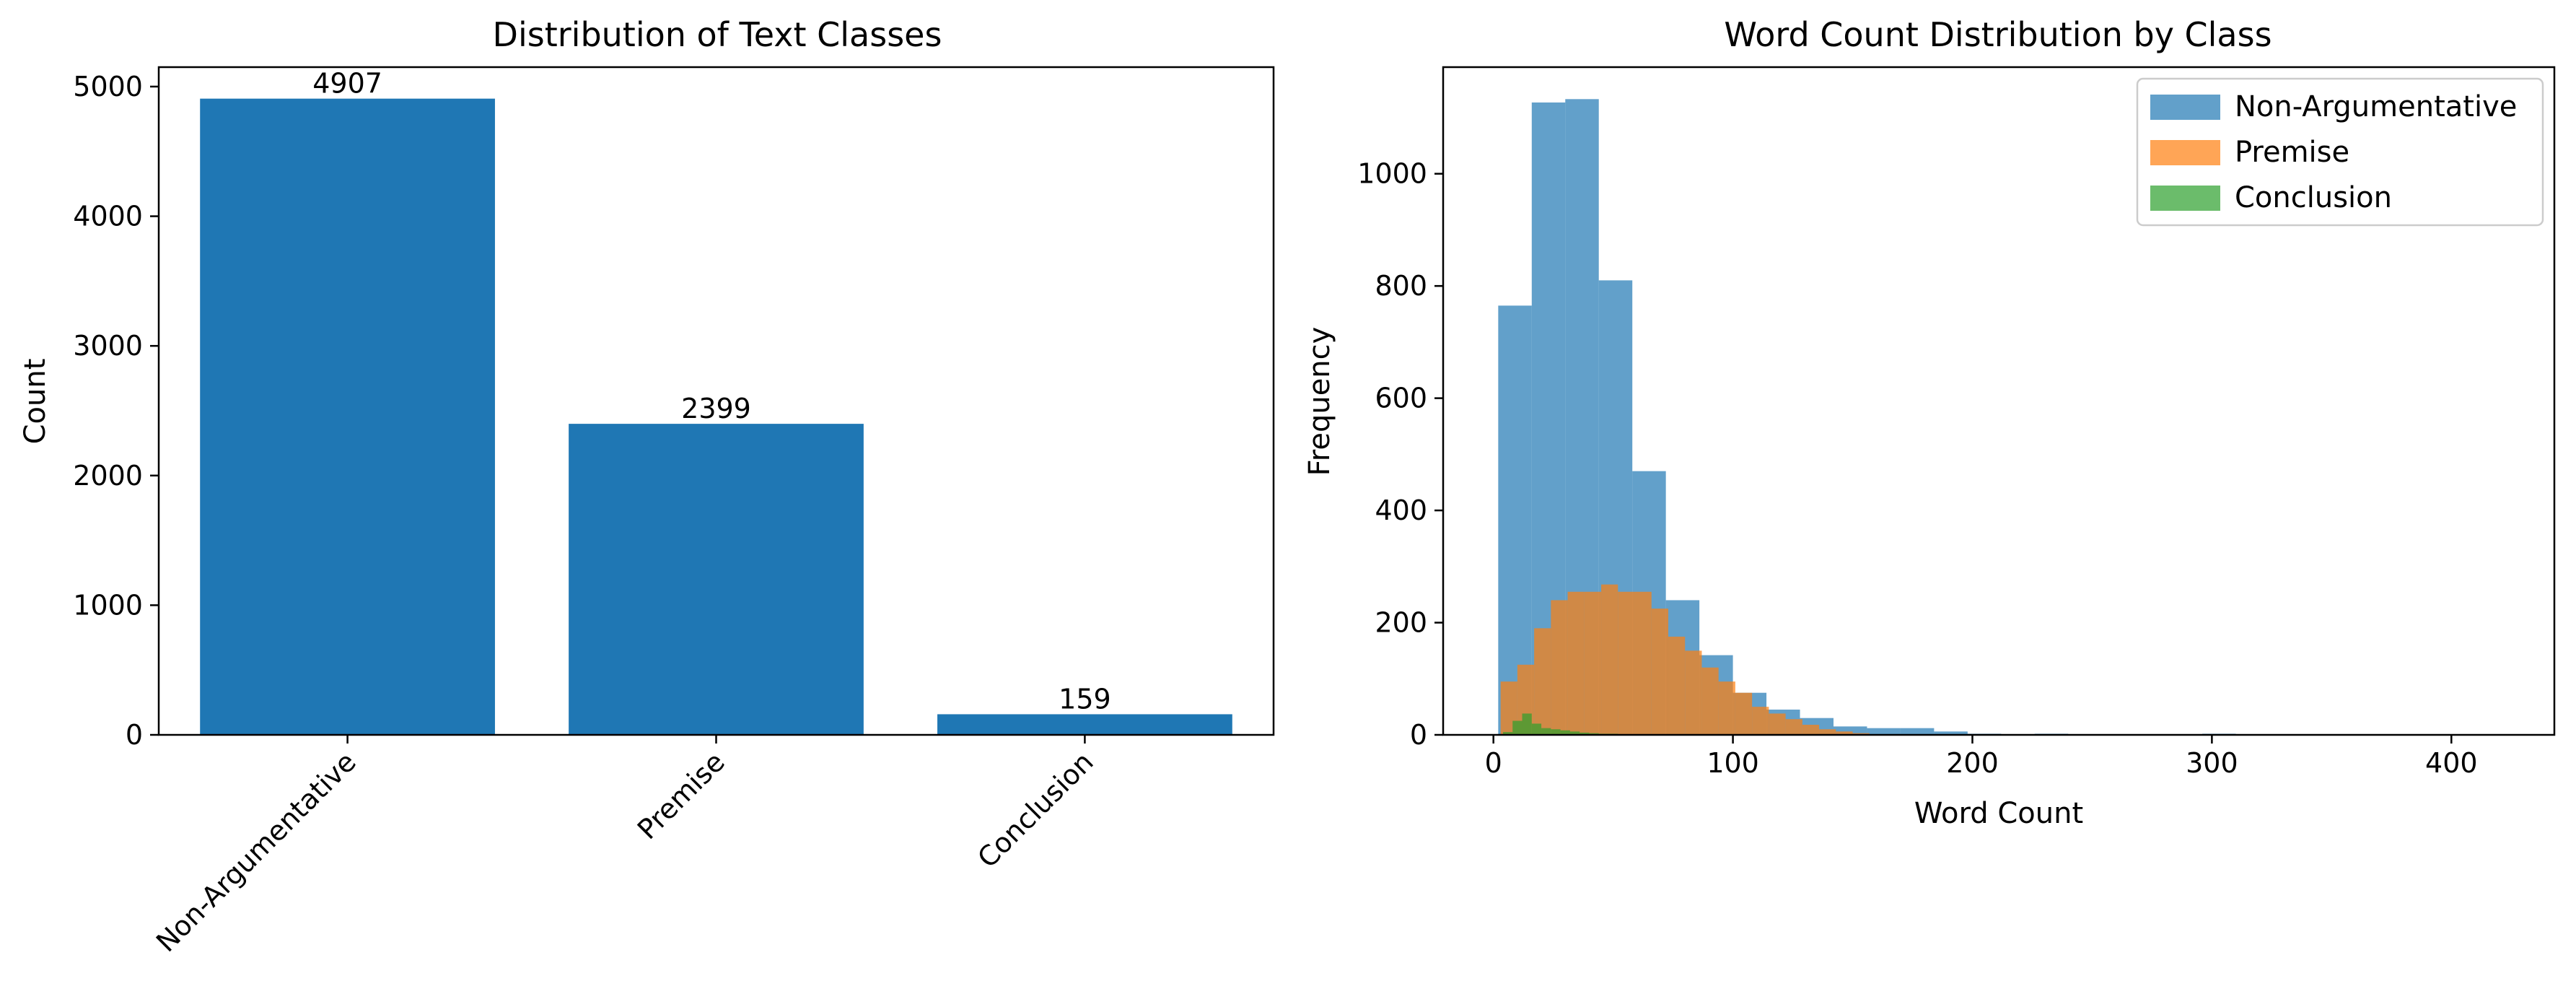  What do you see at coordinates (108, 346) in the screenshot?
I see `y-tick-label: 3000` at bounding box center [108, 346].